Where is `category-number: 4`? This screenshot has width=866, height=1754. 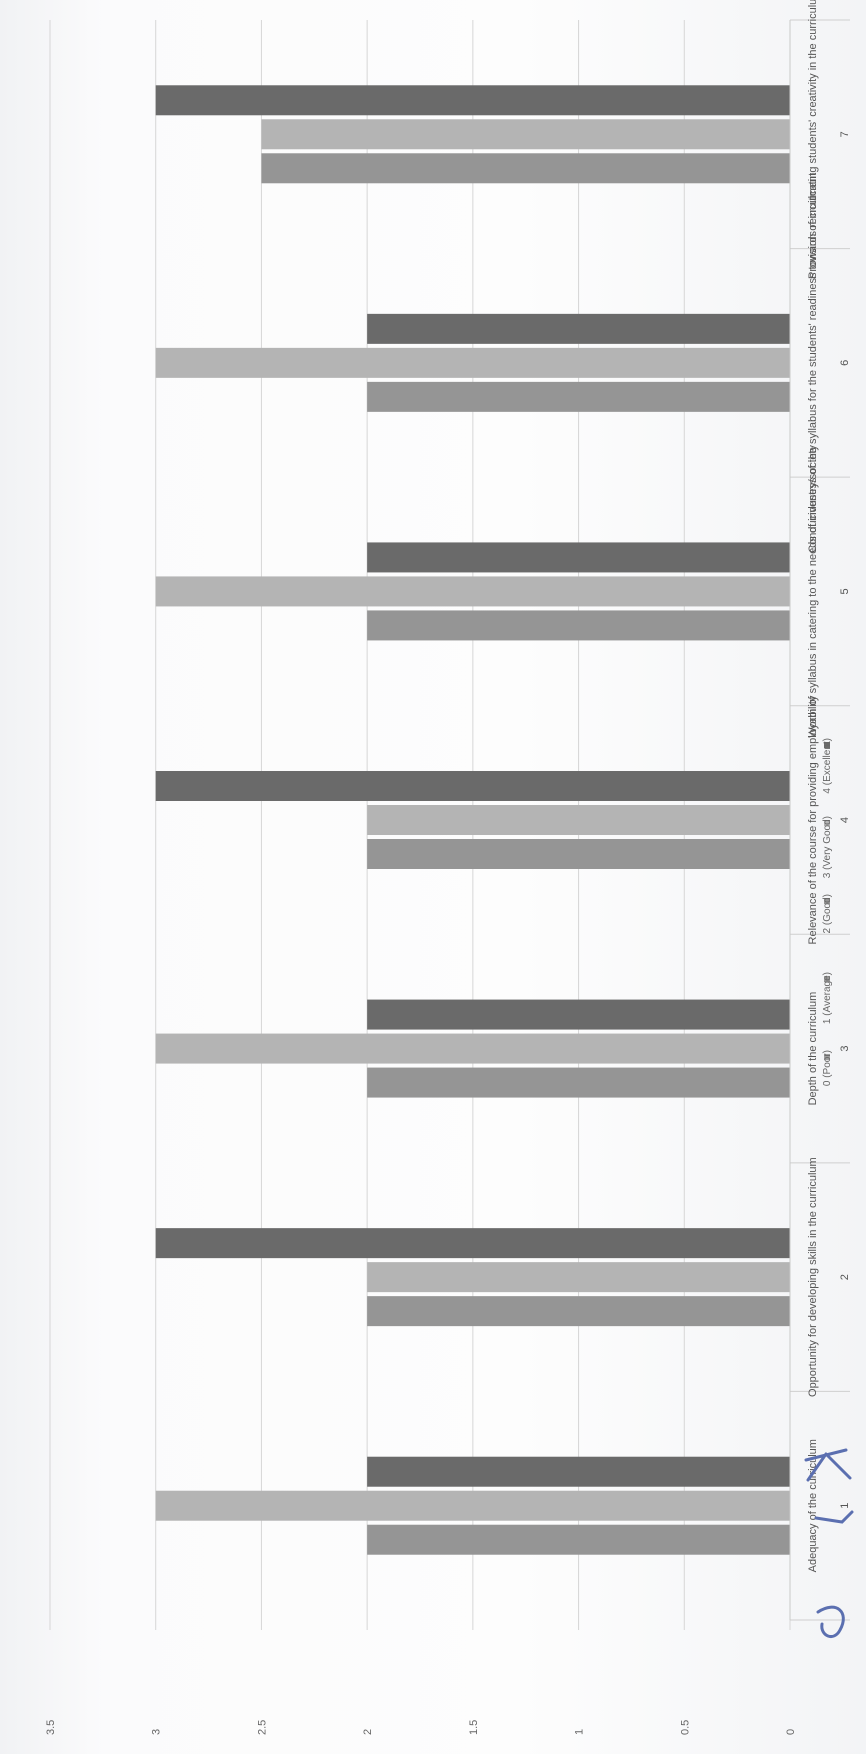 category-number: 4 is located at coordinates (845, 820).